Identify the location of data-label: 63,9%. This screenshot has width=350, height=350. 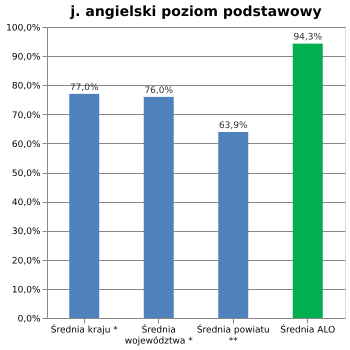
(233, 126).